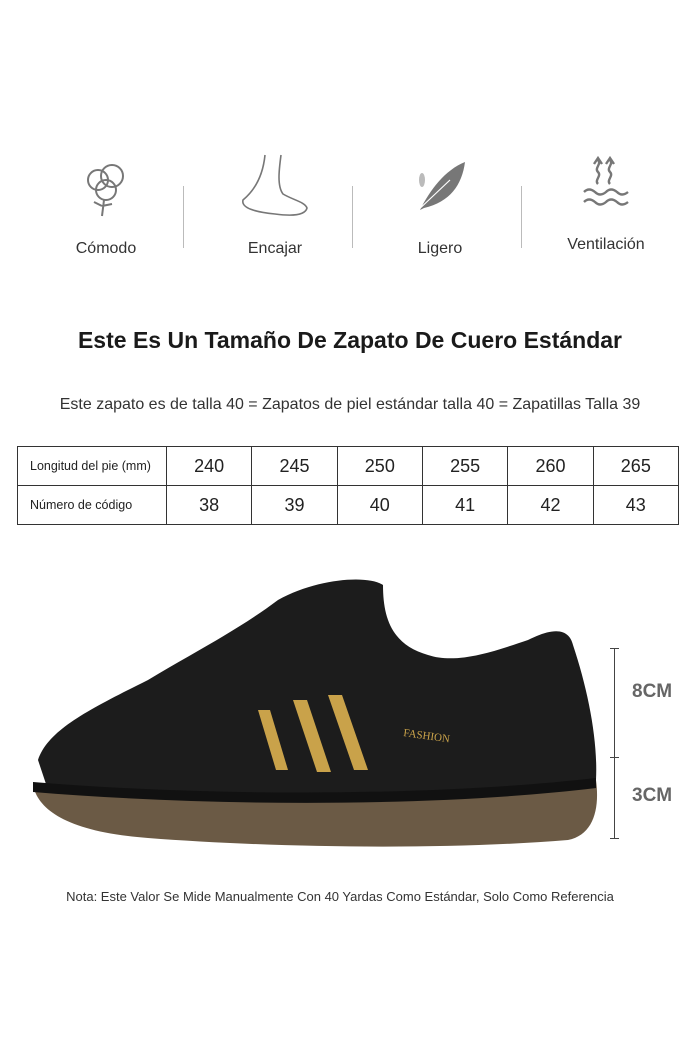  I want to click on feature-label: Ventilación, so click(606, 244).